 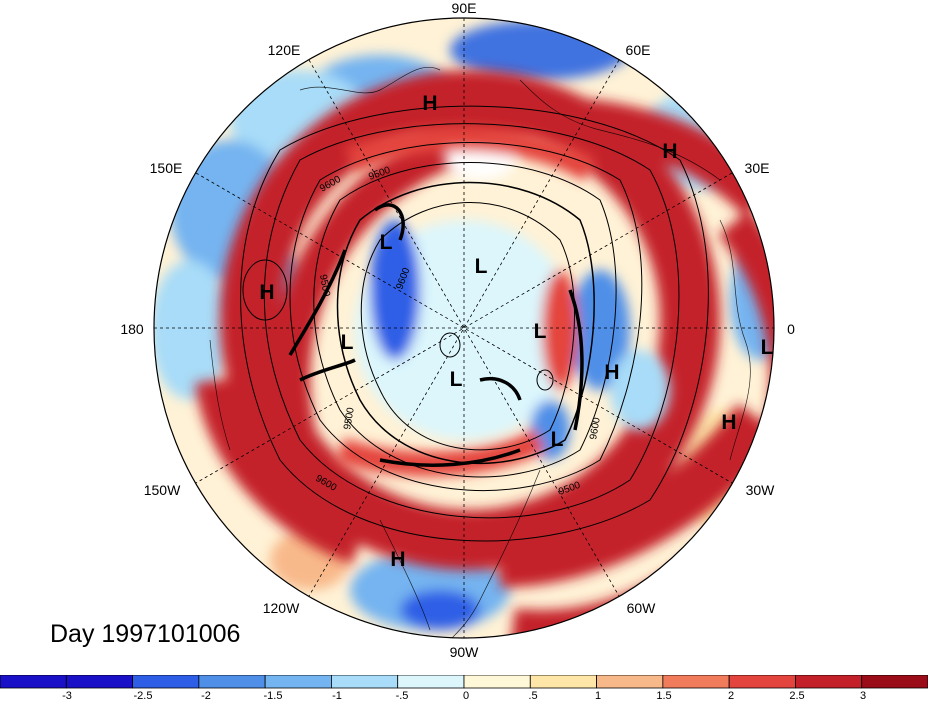 What do you see at coordinates (337, 696) in the screenshot?
I see `colorbar-tick: -1` at bounding box center [337, 696].